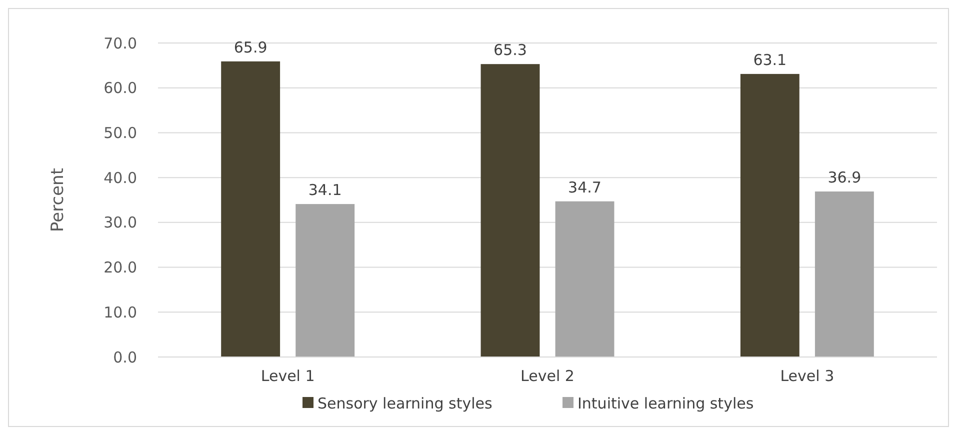  I want to click on y-tick-label: 0.0, so click(125, 357).